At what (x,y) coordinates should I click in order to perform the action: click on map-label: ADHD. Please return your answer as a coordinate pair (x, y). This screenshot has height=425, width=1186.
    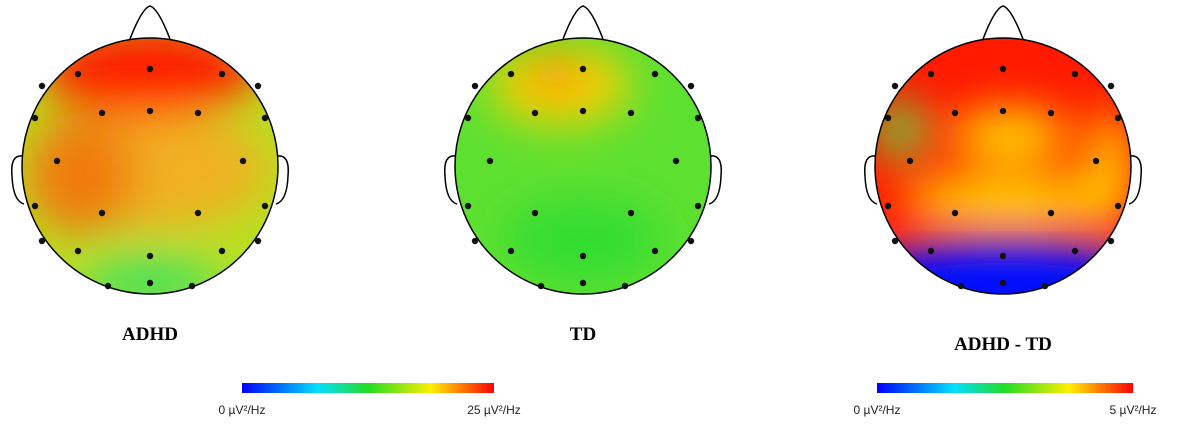
    Looking at the image, I should click on (150, 334).